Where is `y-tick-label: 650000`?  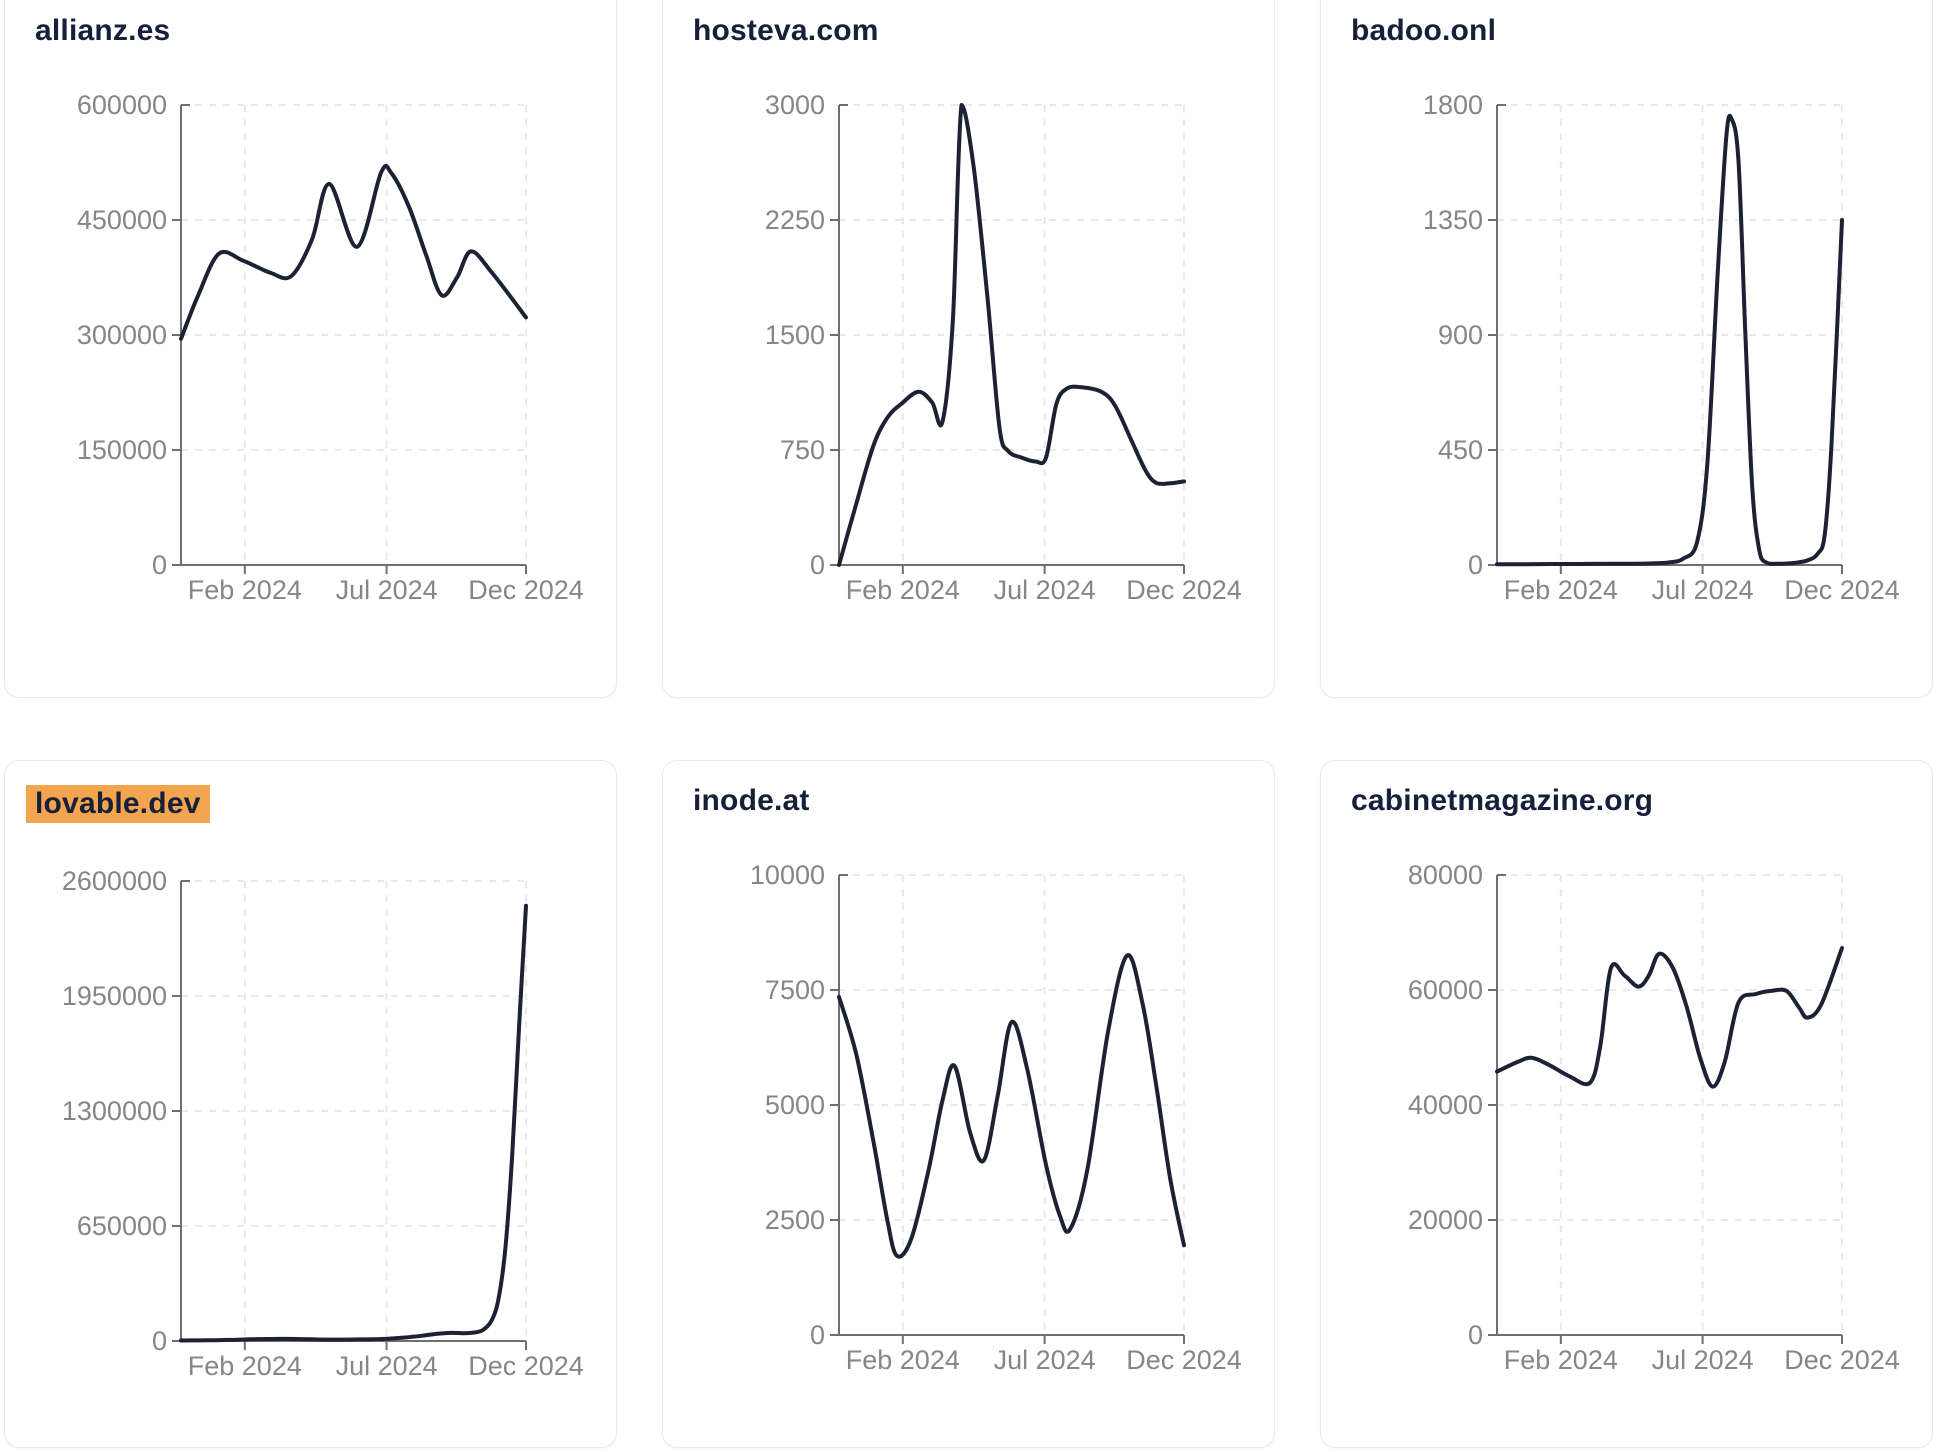 y-tick-label: 650000 is located at coordinates (122, 1226).